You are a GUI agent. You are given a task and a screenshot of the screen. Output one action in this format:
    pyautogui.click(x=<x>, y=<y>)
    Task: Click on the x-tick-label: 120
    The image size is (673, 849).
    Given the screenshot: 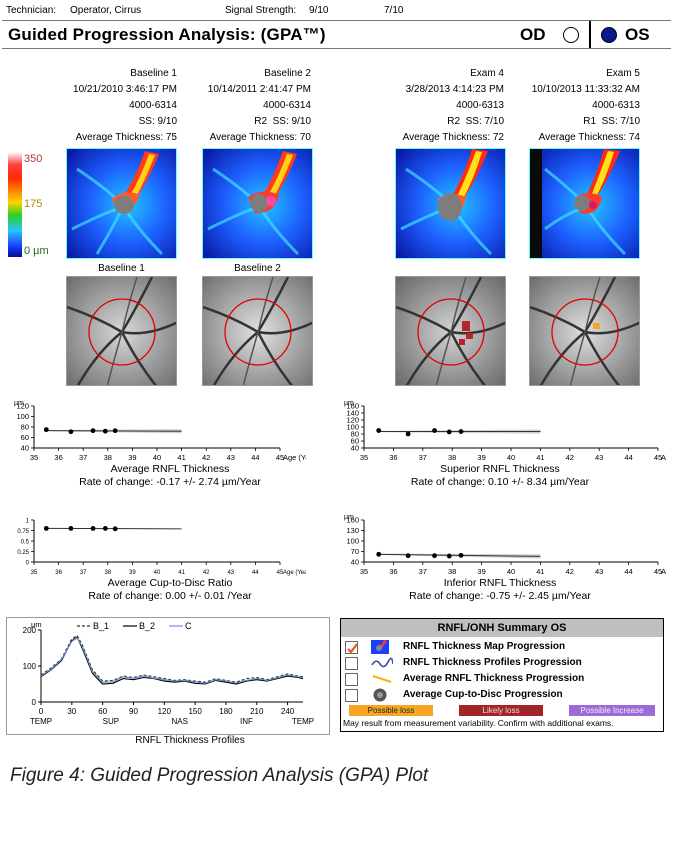 What is the action you would take?
    pyautogui.click(x=165, y=711)
    